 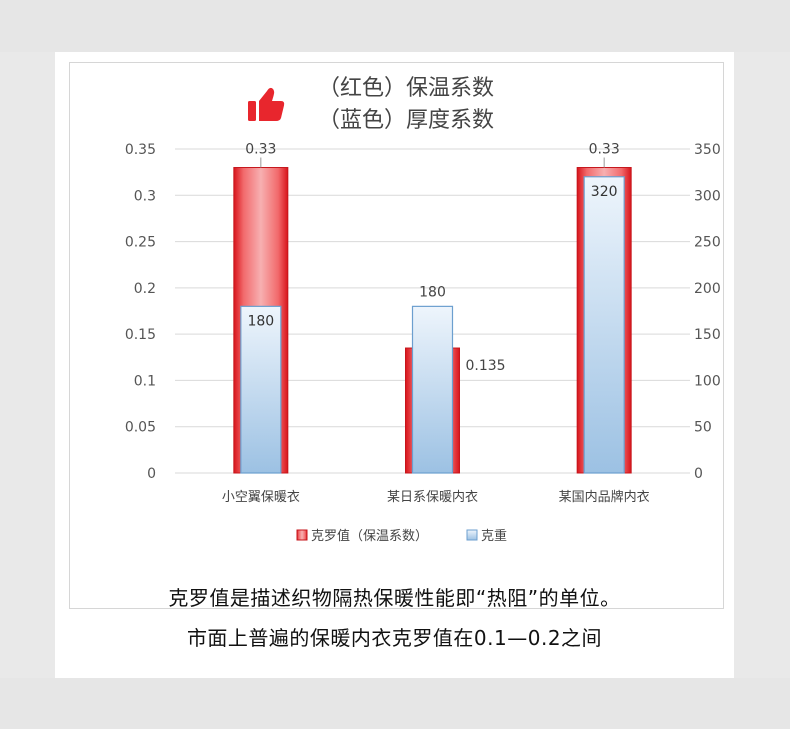 I want to click on thumbs-up-icon, so click(x=266, y=104).